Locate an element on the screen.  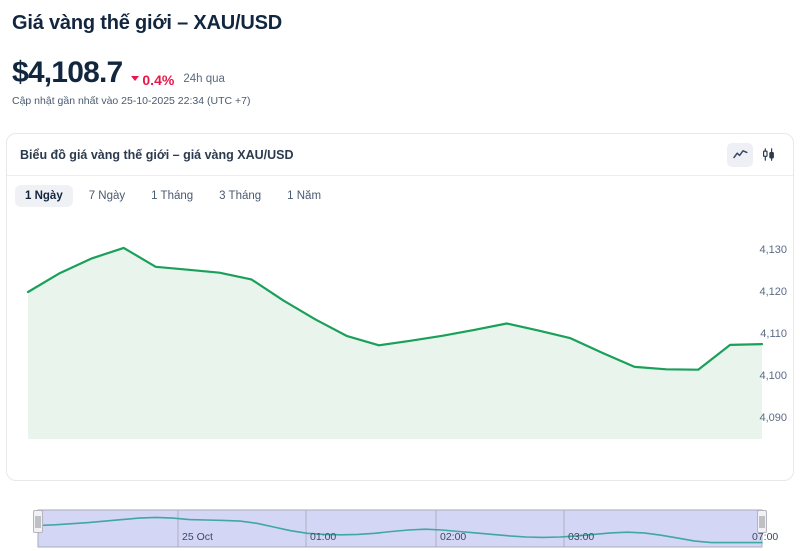
navigator-right-handle is located at coordinates (762, 521).